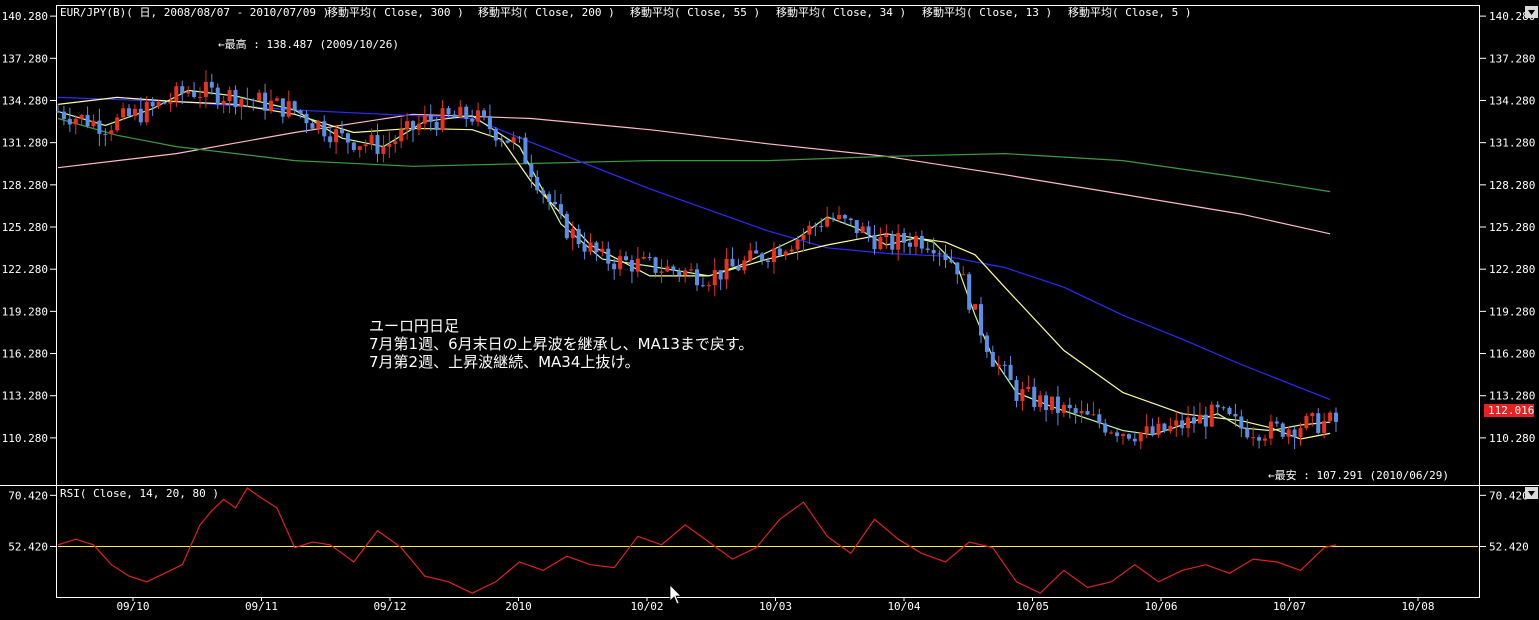 This screenshot has width=1539, height=620. What do you see at coordinates (841, 12) in the screenshot?
I see `ma34-label: 移動平均( Close, 34 )` at bounding box center [841, 12].